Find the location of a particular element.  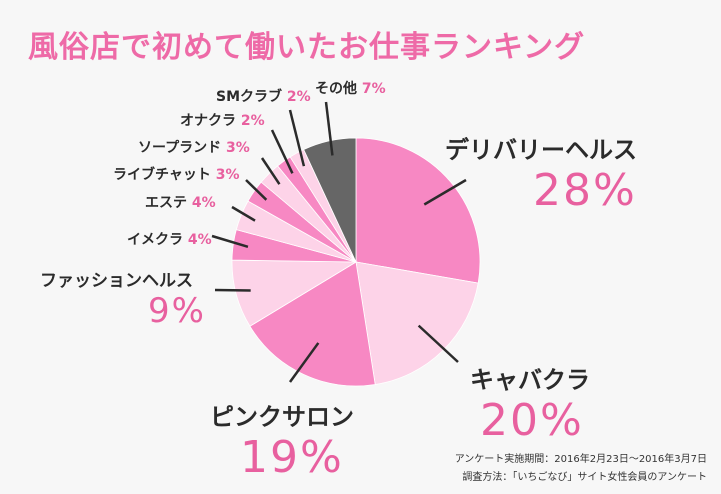

slice-percent: 7% is located at coordinates (373, 89).